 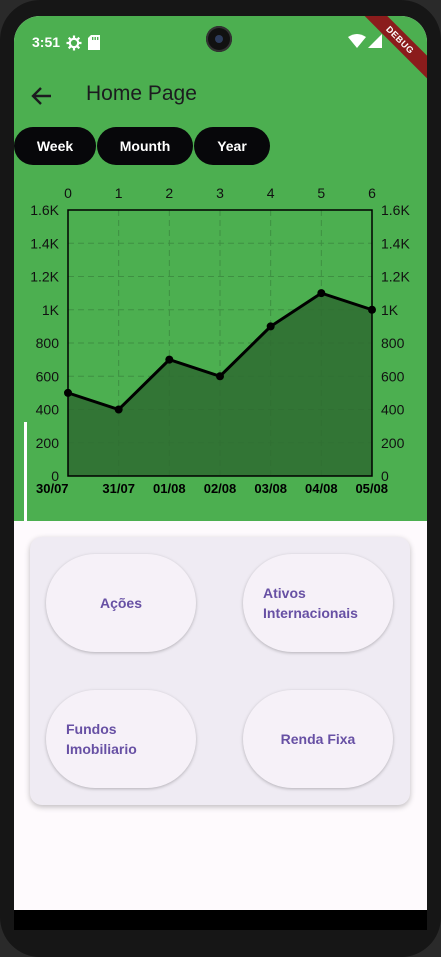 I want to click on y-tick-label-left: 600, so click(x=48, y=376).